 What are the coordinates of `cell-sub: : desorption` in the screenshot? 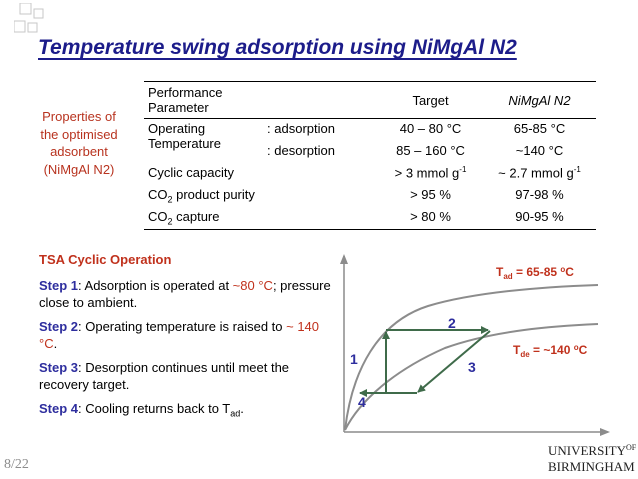 It's located at (301, 150).